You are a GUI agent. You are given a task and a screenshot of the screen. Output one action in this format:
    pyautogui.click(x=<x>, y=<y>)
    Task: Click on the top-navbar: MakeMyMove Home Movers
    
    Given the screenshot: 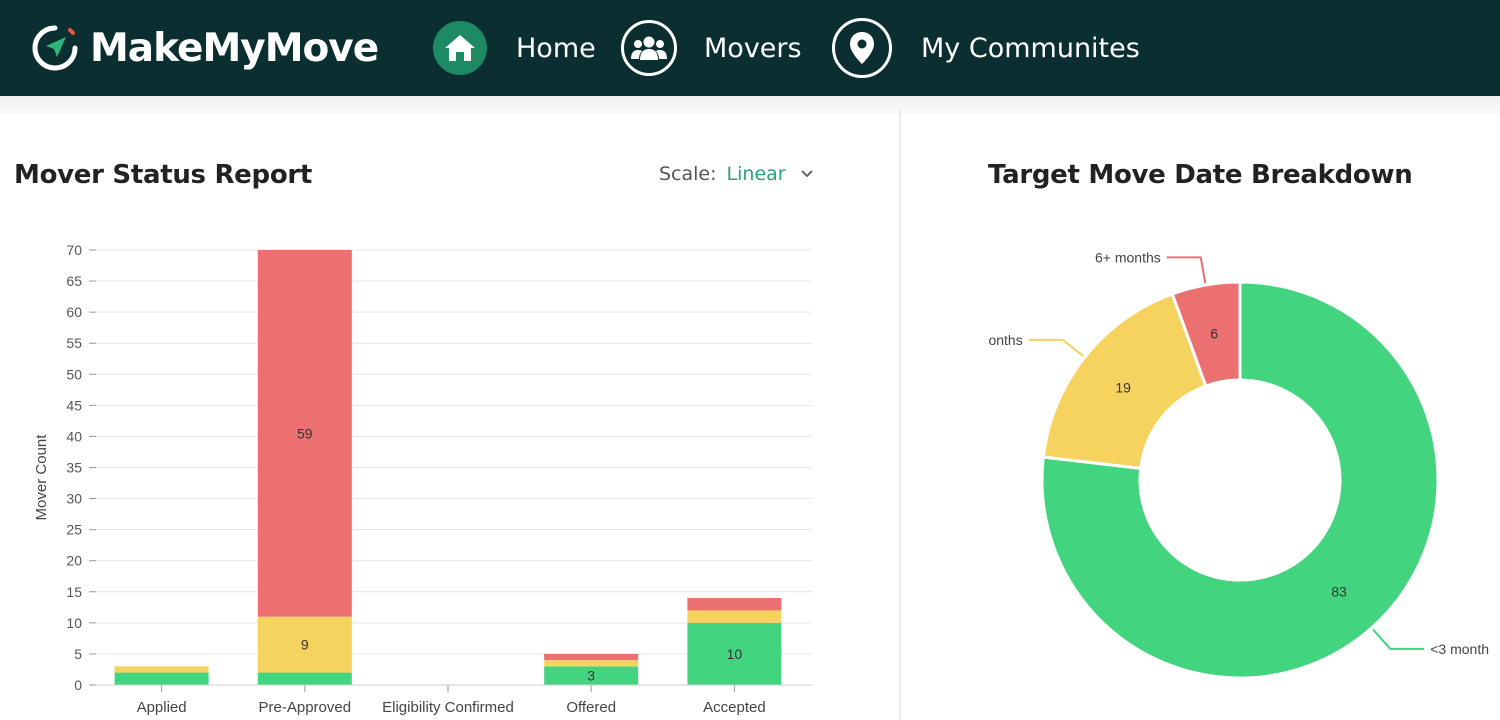 What is the action you would take?
    pyautogui.click(x=750, y=48)
    